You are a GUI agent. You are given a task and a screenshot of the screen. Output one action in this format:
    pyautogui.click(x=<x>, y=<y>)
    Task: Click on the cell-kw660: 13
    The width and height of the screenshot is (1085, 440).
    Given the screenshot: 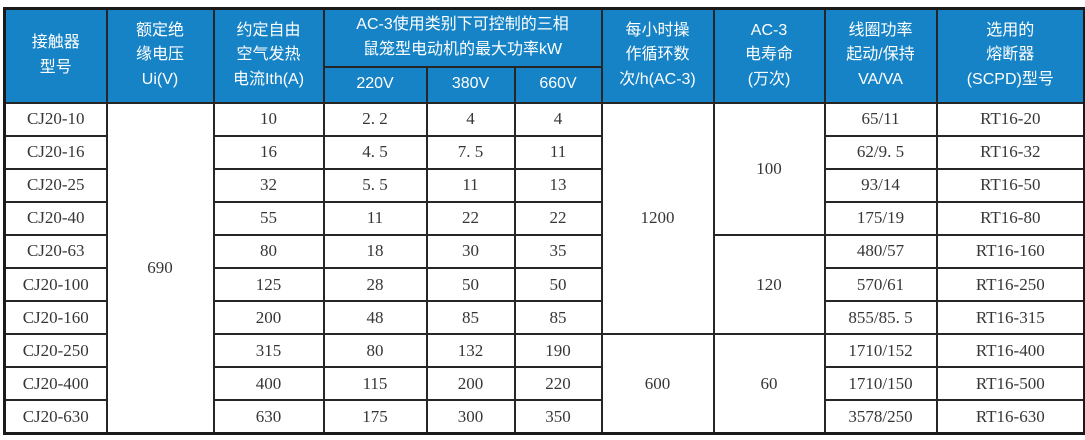 What is the action you would take?
    pyautogui.click(x=558, y=185)
    